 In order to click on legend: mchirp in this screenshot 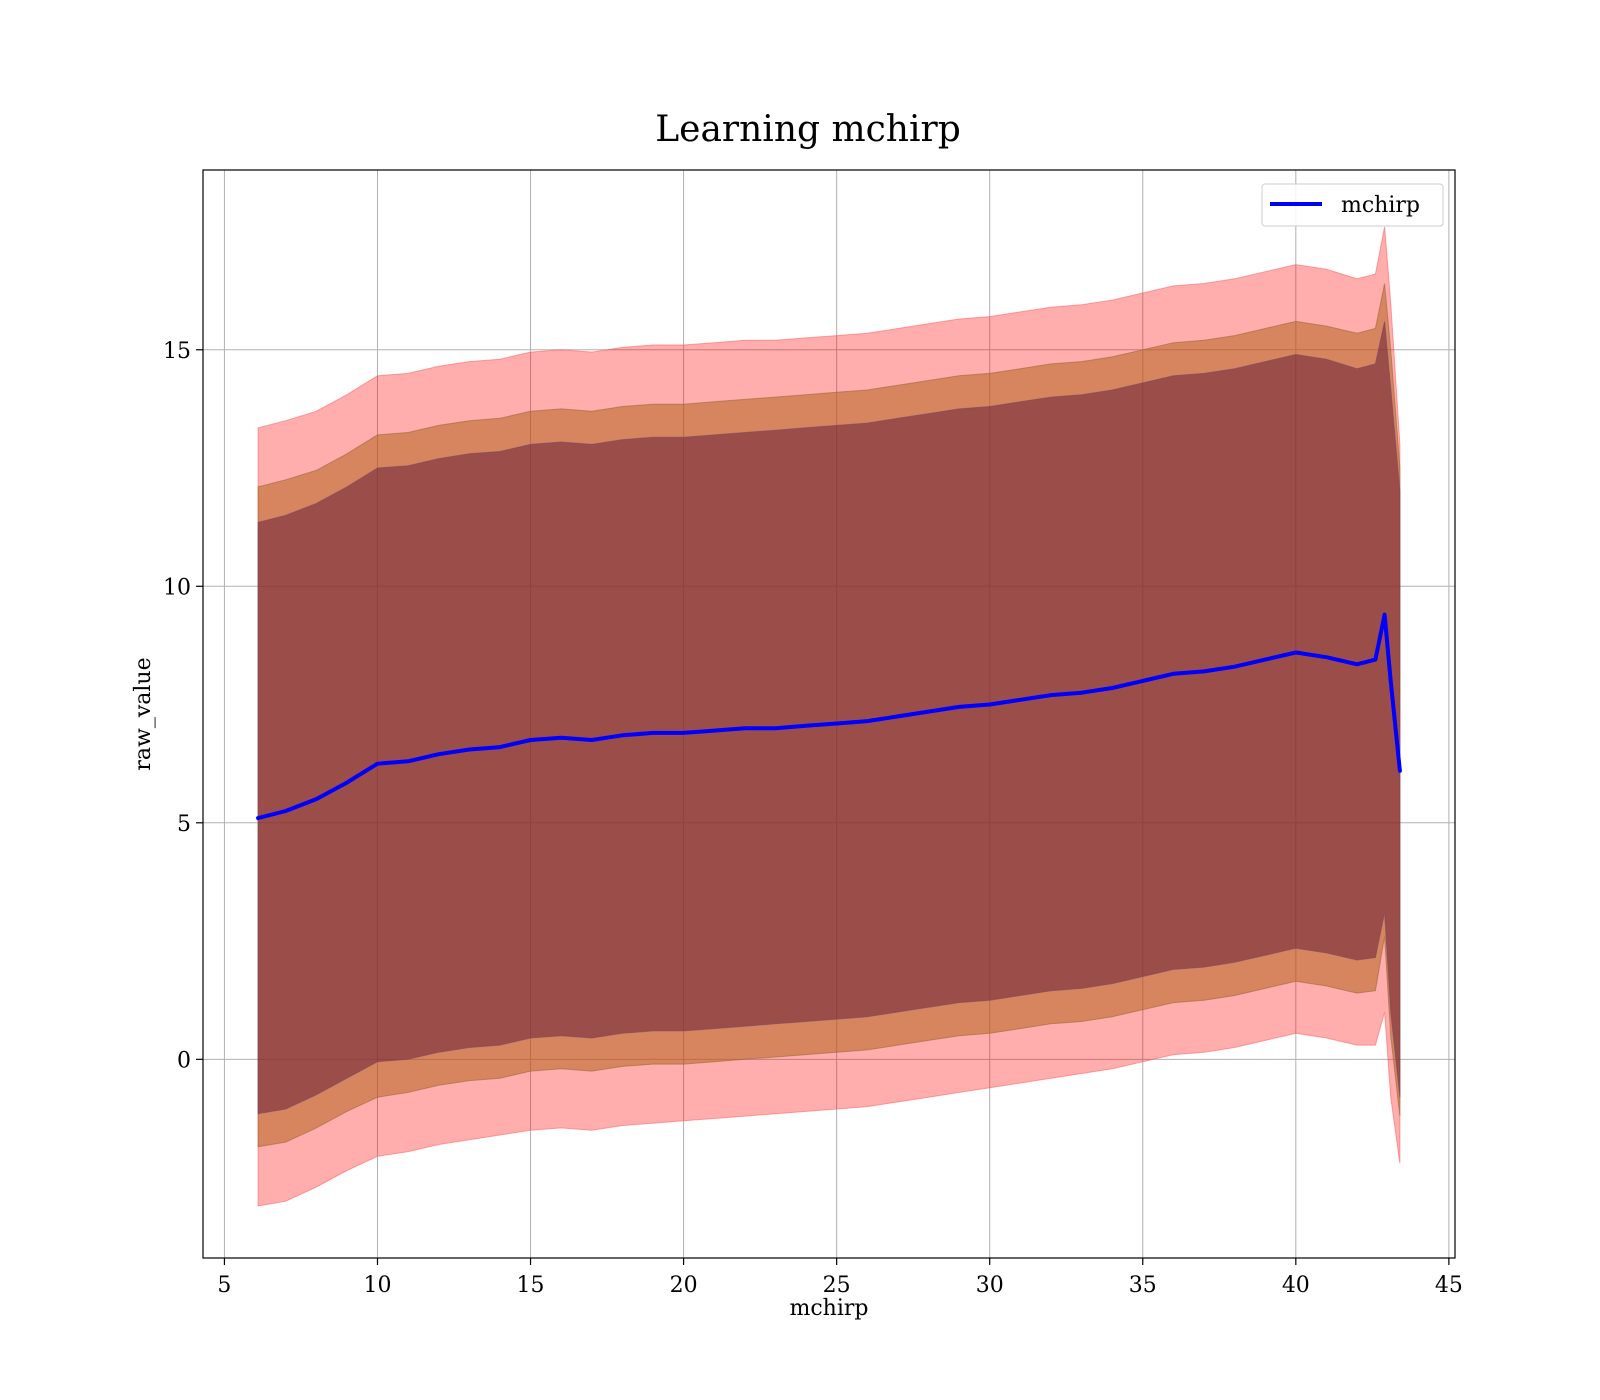, I will do `click(1352, 205)`.